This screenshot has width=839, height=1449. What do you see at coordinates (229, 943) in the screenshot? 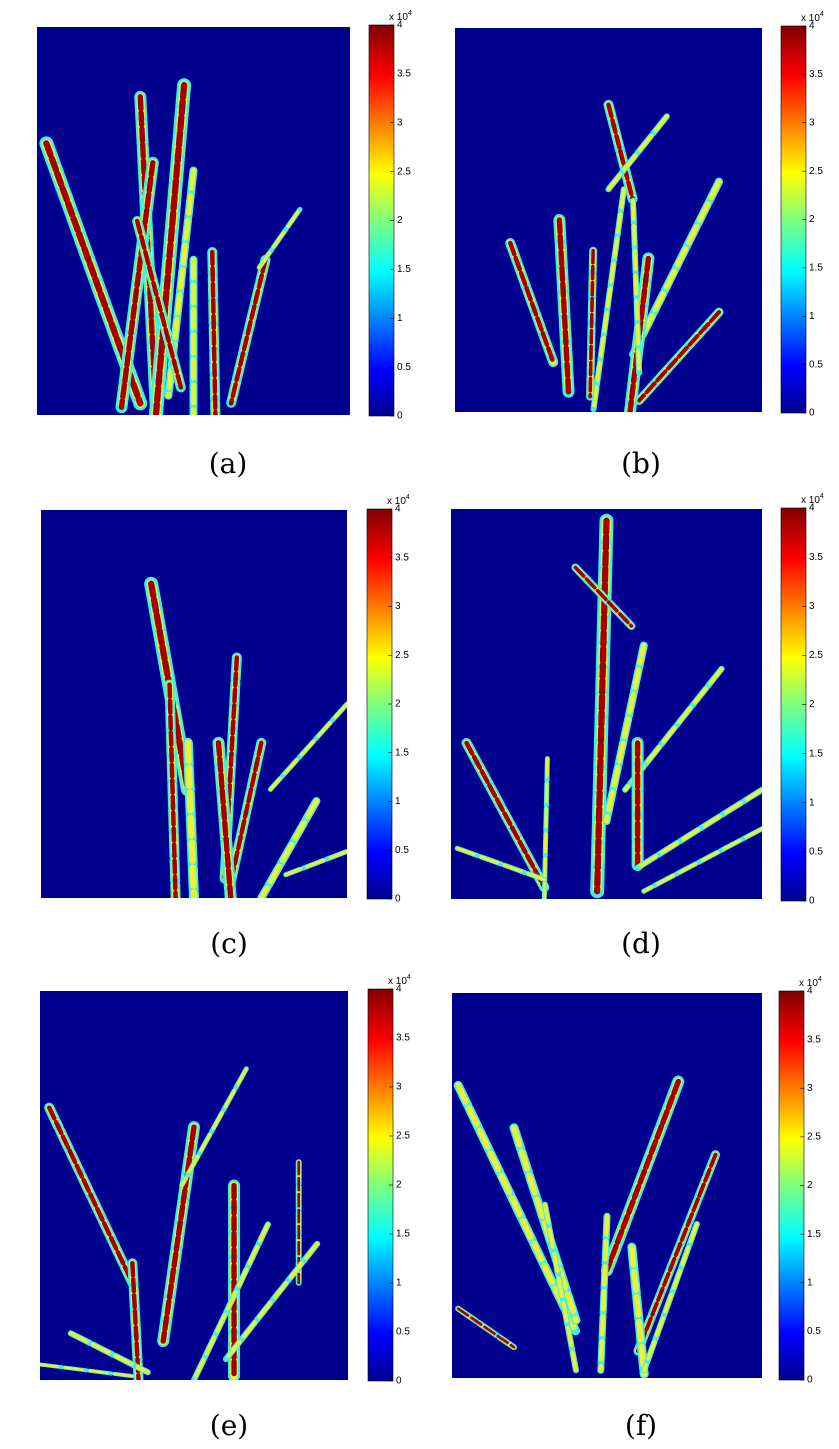
I see `panel-caption: (c)` at bounding box center [229, 943].